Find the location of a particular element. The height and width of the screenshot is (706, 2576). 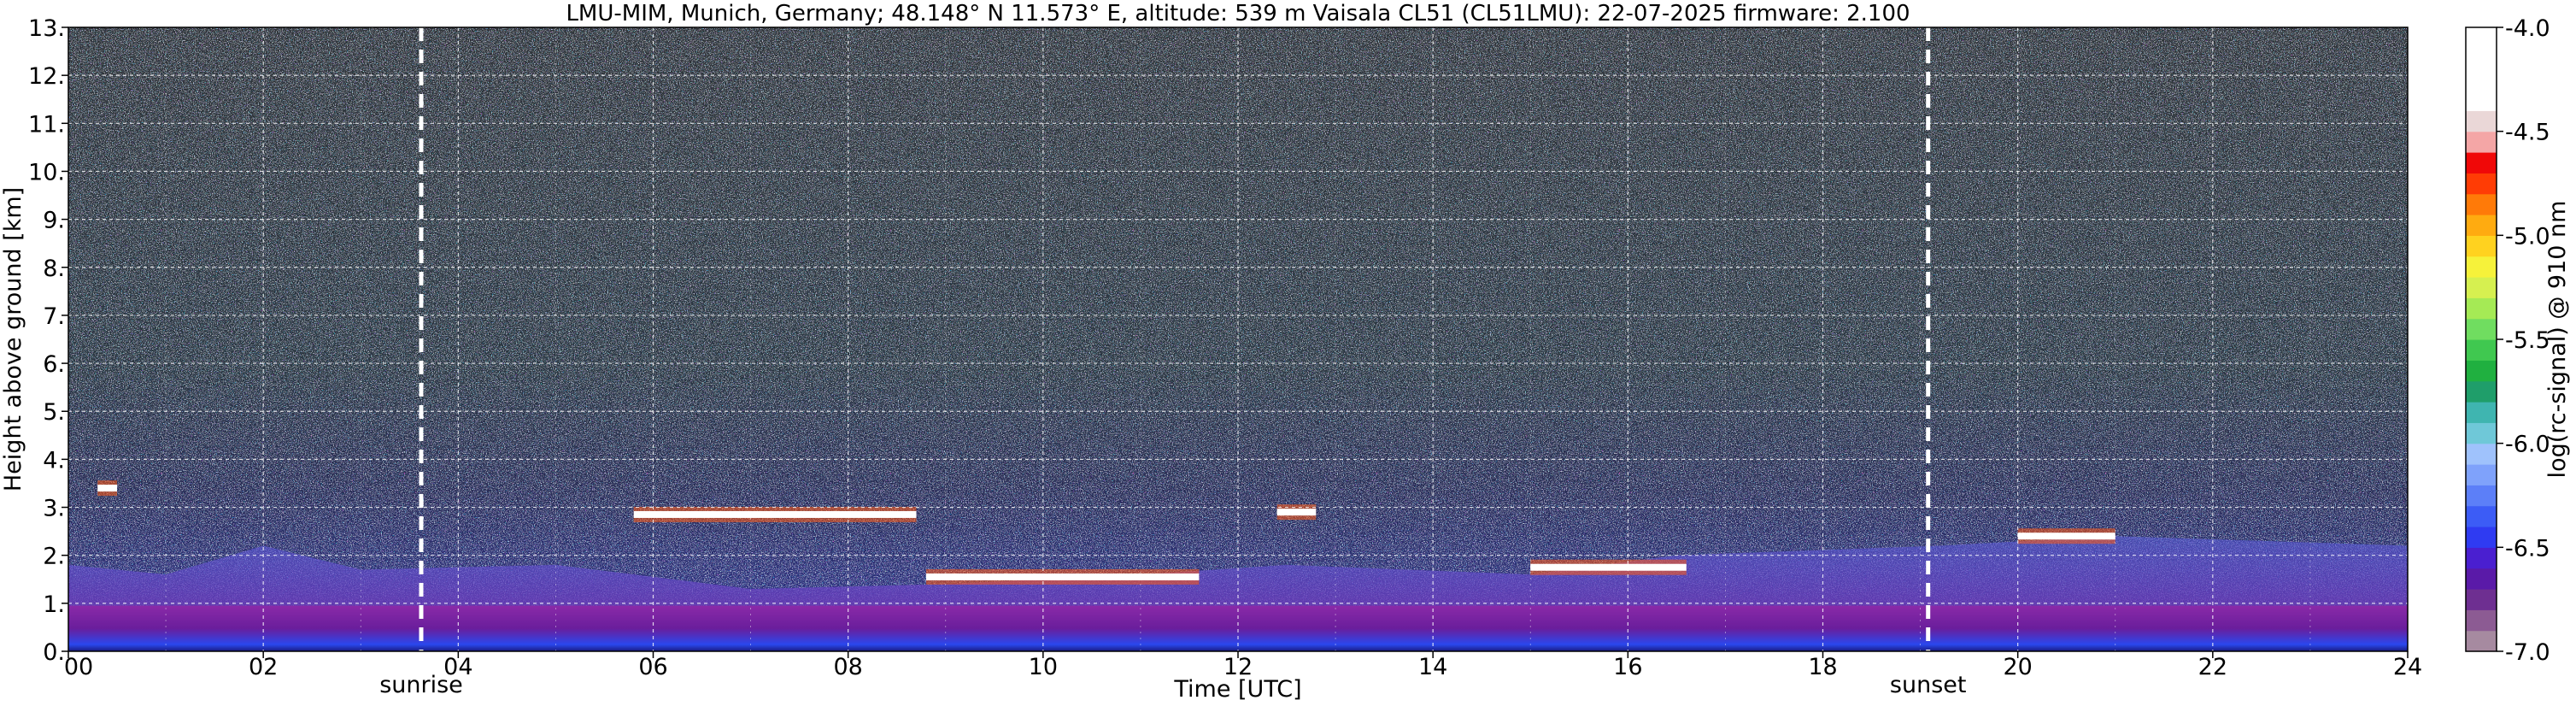

x-tick-label: 02 is located at coordinates (263, 667).